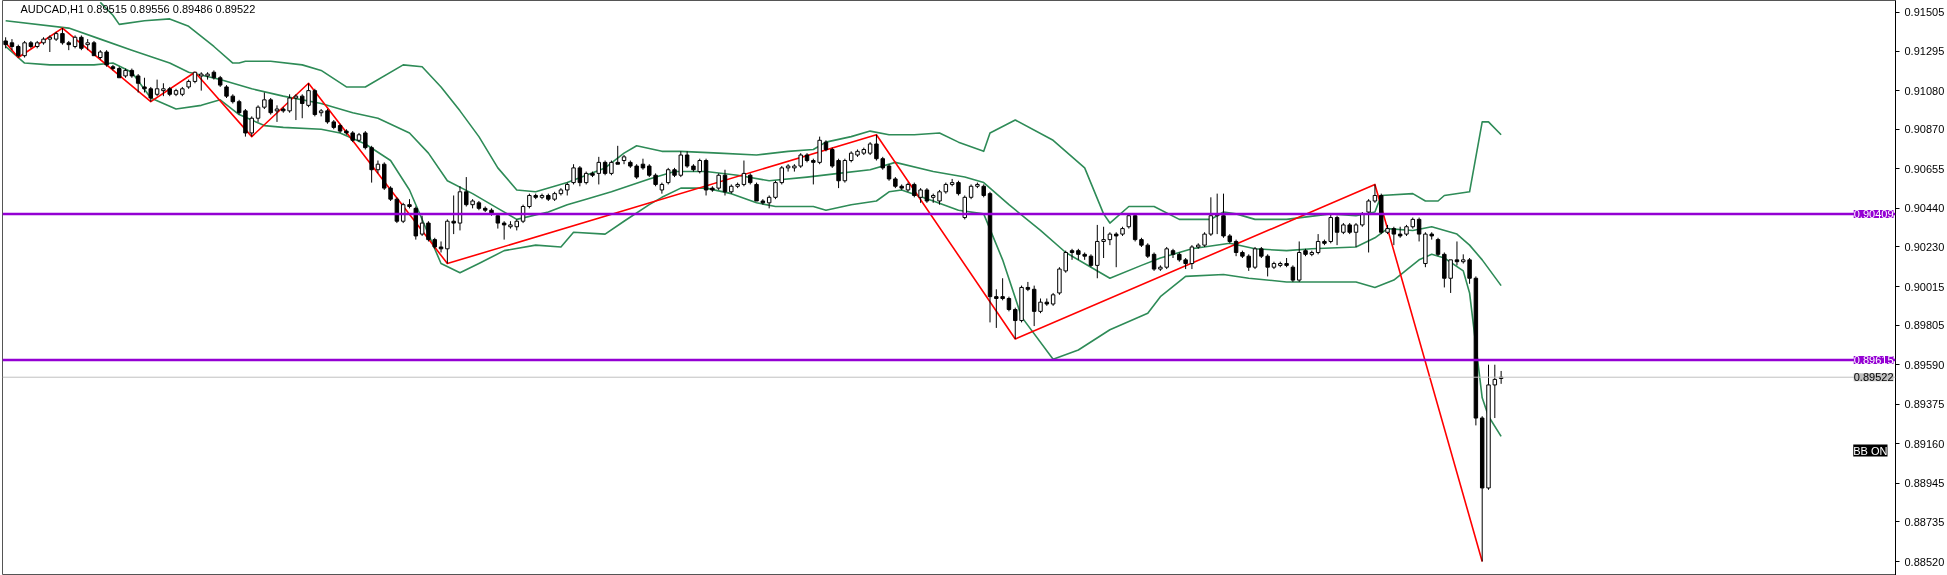 The image size is (1947, 575). Describe the element at coordinates (1924, 443) in the screenshot. I see `y-tick-label: 0.89160` at that location.